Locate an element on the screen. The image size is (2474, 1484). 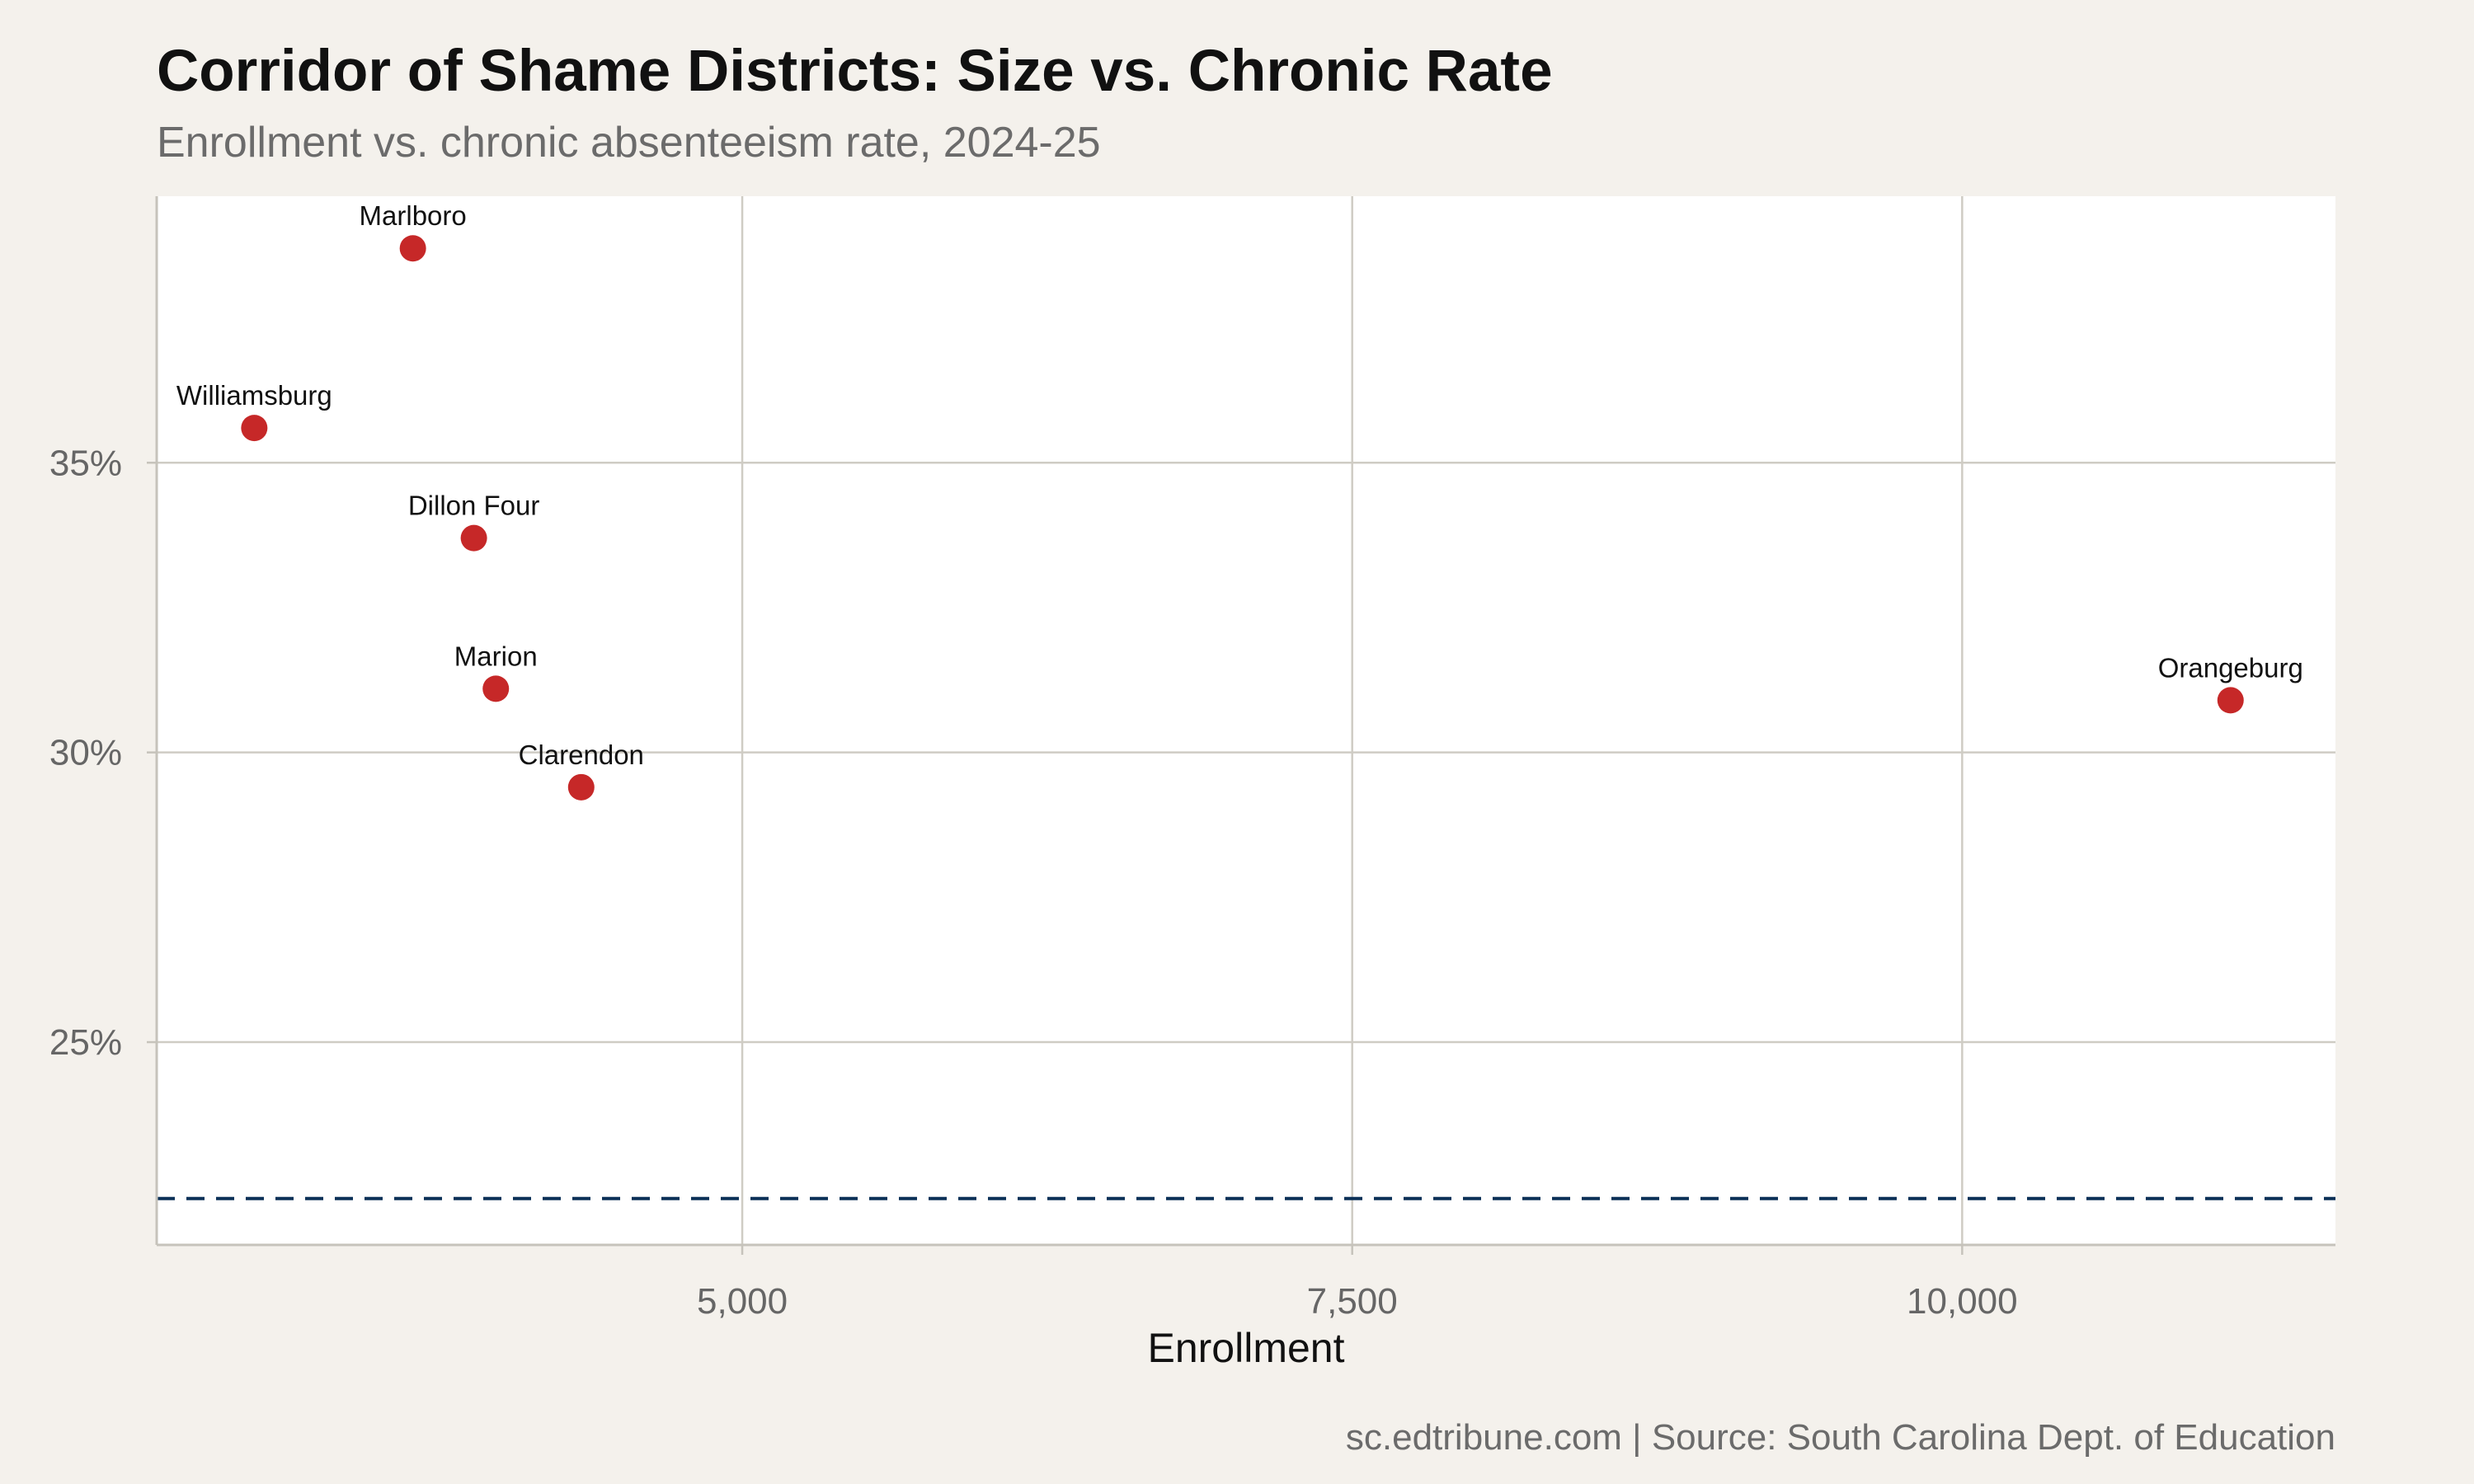
y-tick-label-0: 25% is located at coordinates (85, 1042).